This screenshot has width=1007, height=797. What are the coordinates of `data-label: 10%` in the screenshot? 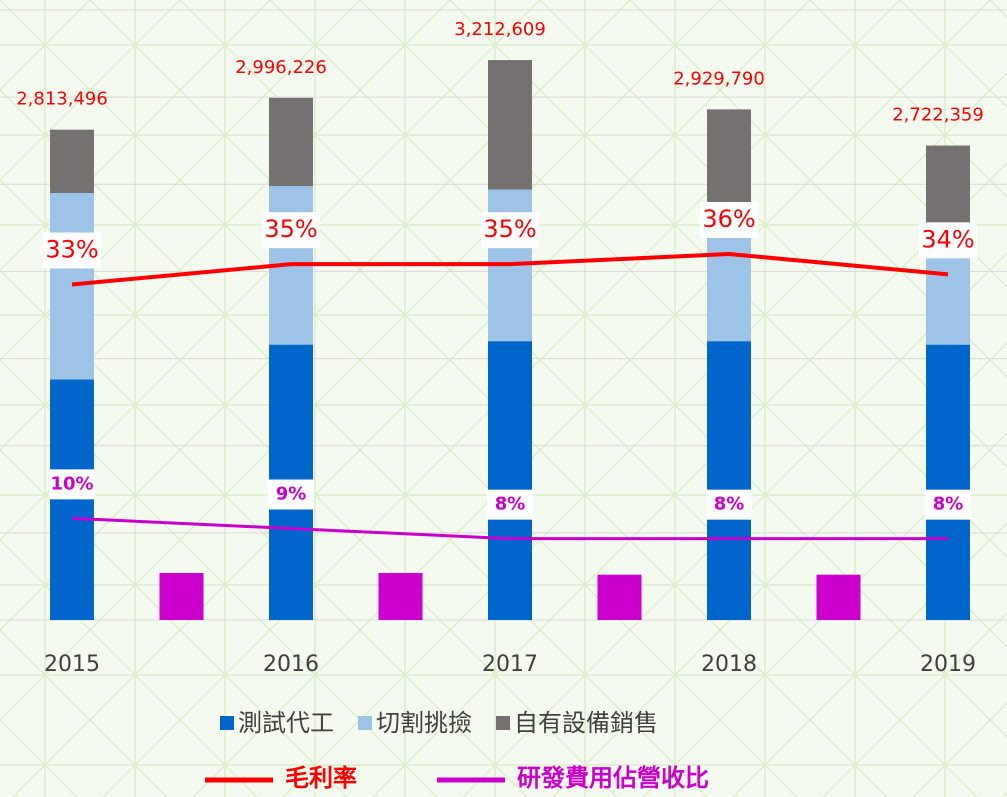 It's located at (71, 483).